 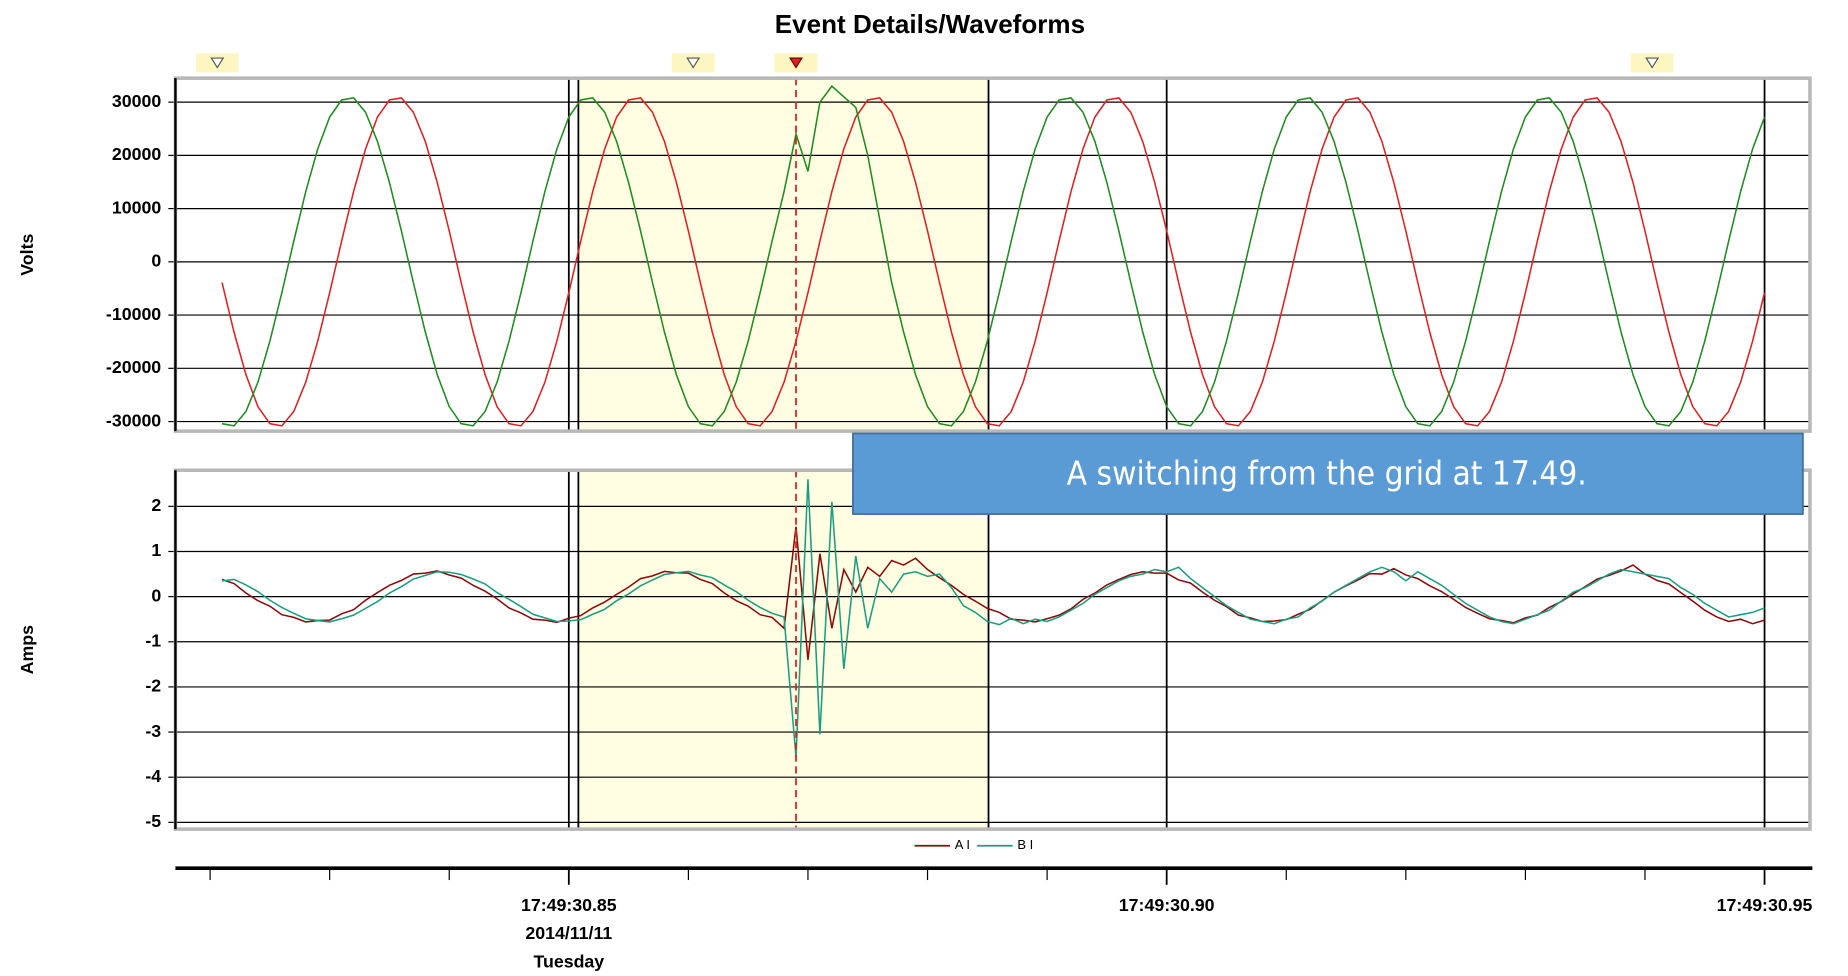 What do you see at coordinates (153, 640) in the screenshot?
I see `y-tick-label: -1` at bounding box center [153, 640].